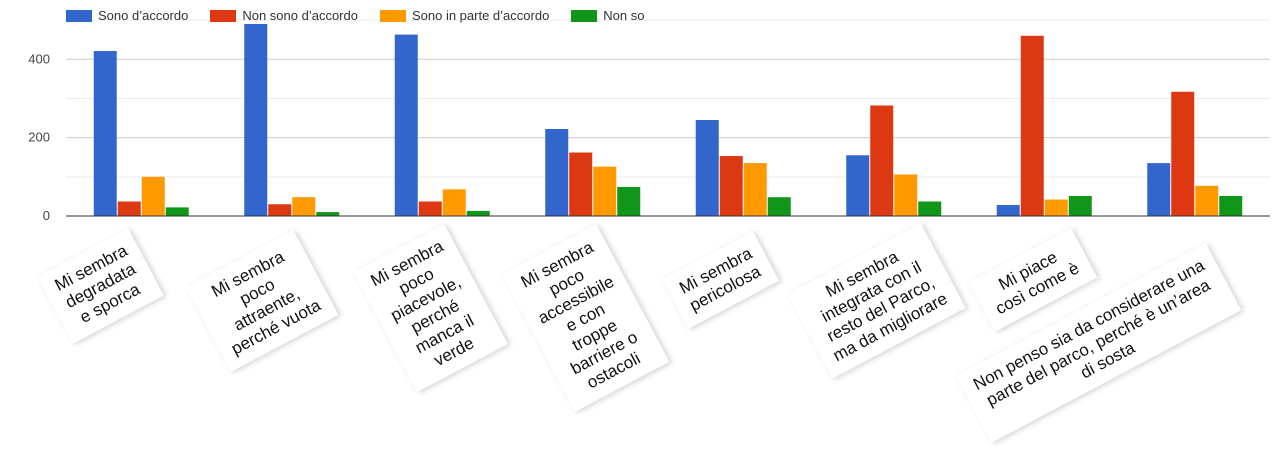  I want to click on legend-item: Non so, so click(608, 15).